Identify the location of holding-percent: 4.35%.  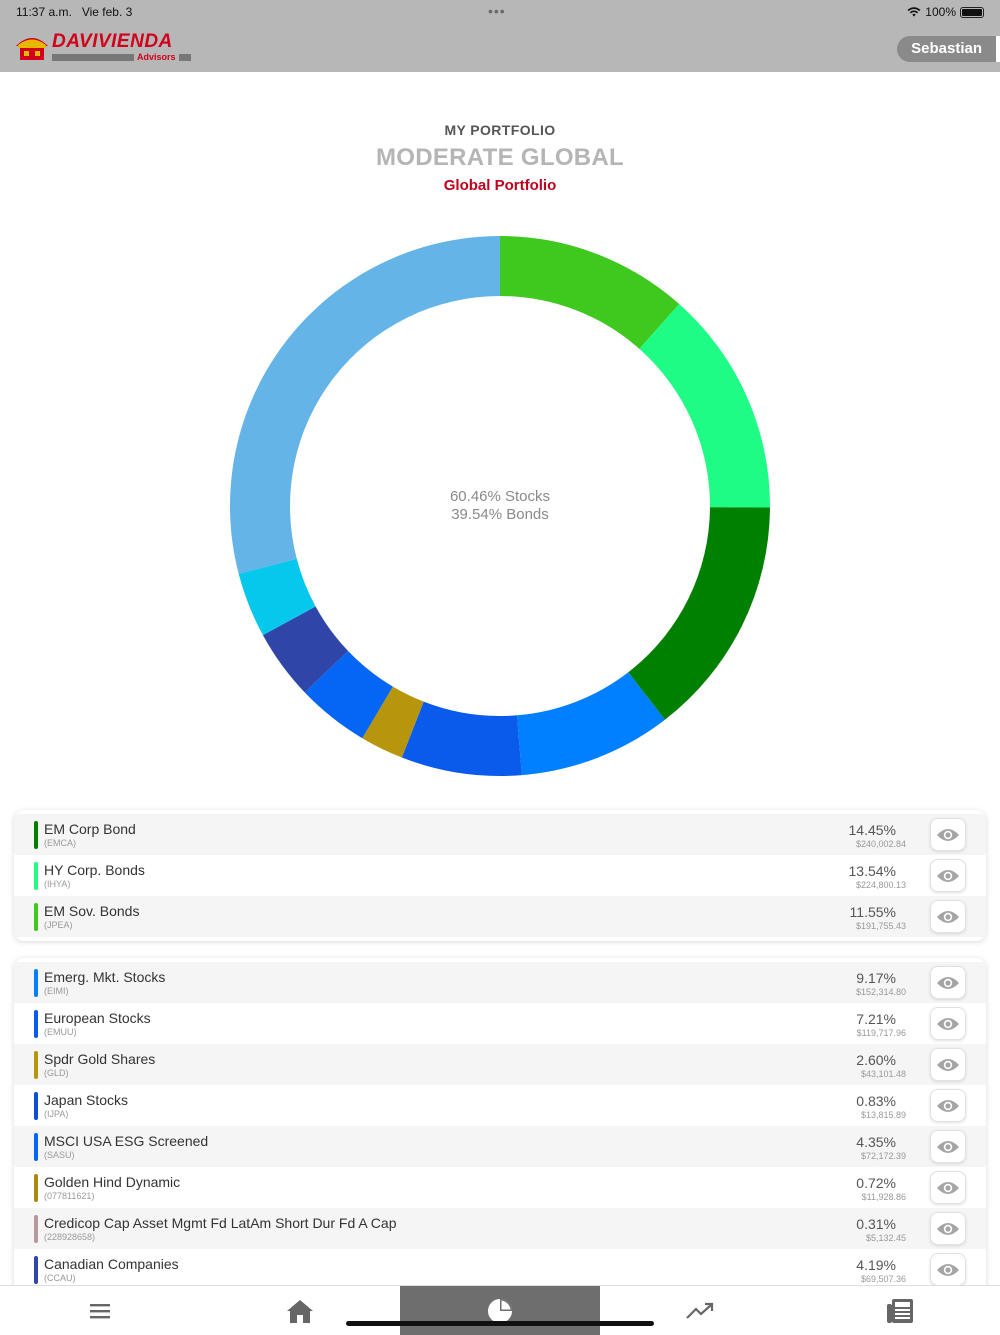
(876, 1142).